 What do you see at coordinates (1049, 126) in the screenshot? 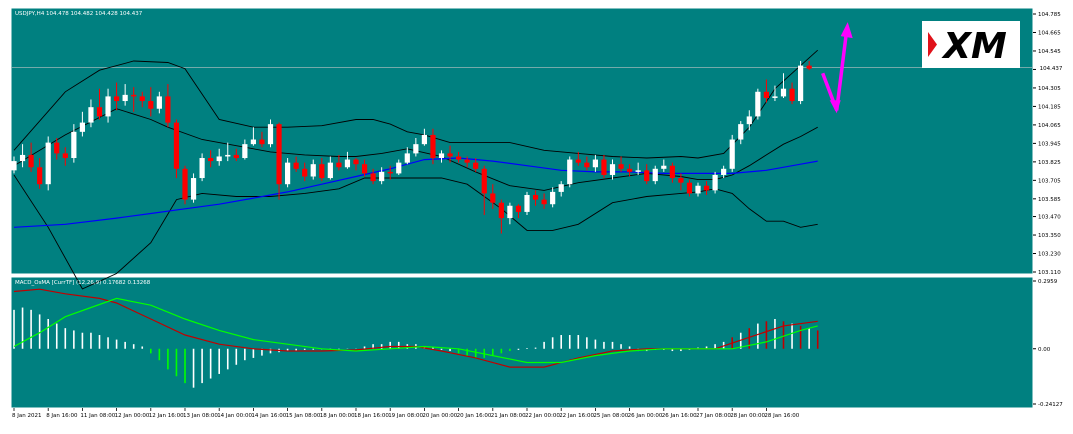
I see `price-tick-label: 104.065` at bounding box center [1049, 126].